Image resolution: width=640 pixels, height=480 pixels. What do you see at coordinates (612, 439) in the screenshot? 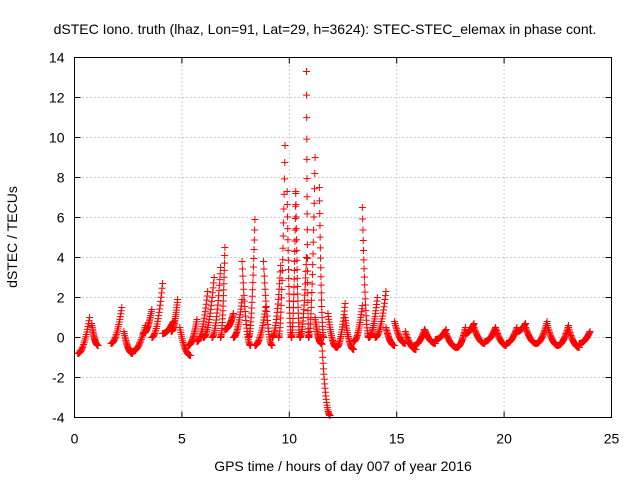
I see `x-tick-label: 25` at bounding box center [612, 439].